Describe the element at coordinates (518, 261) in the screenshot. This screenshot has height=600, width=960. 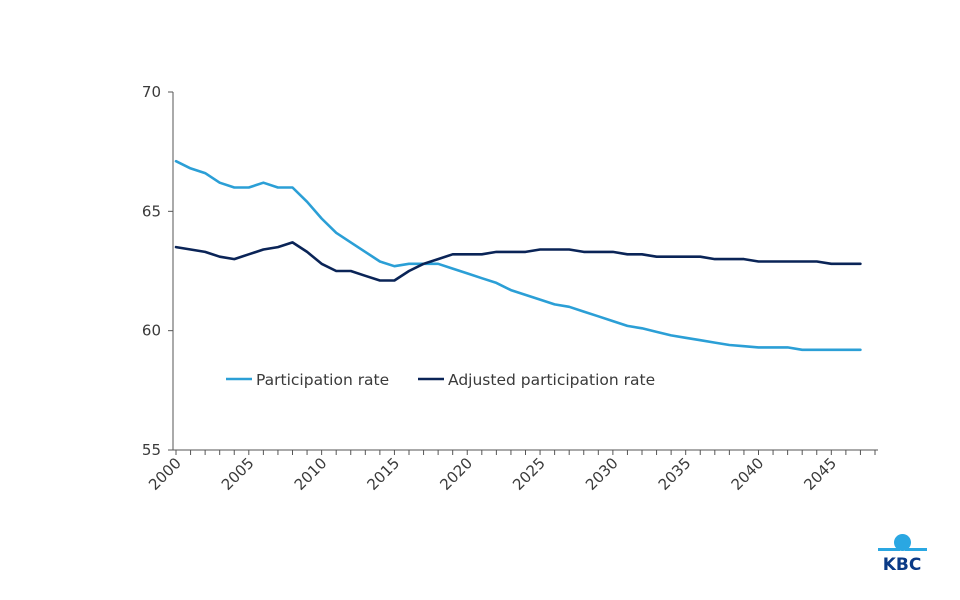
I see `series-line-adjusted-participation-rate` at that location.